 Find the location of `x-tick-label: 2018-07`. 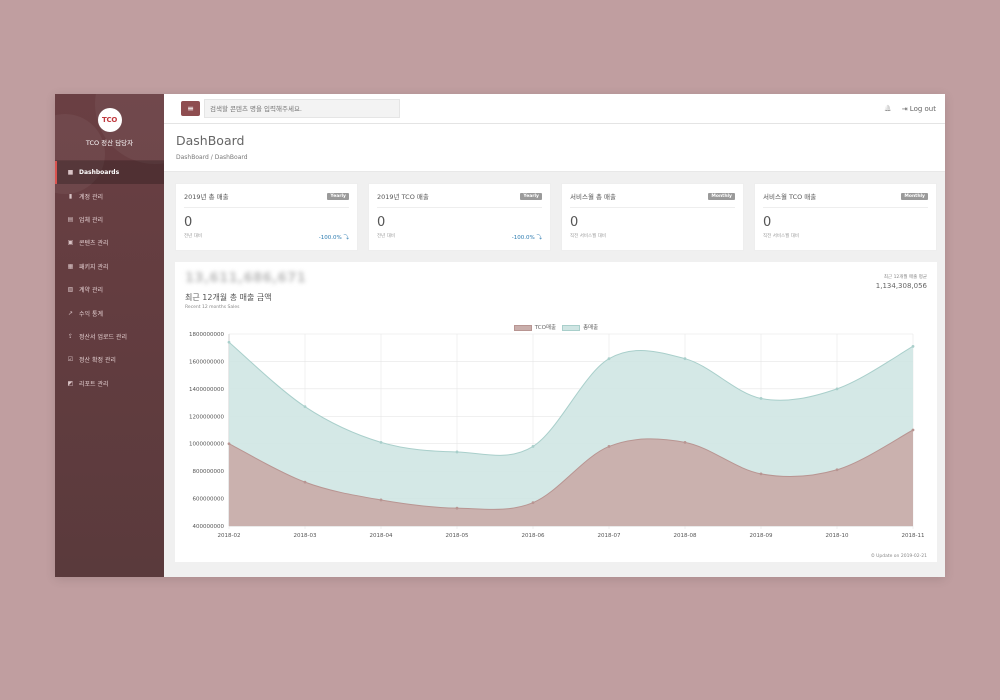

x-tick-label: 2018-07 is located at coordinates (609, 536).